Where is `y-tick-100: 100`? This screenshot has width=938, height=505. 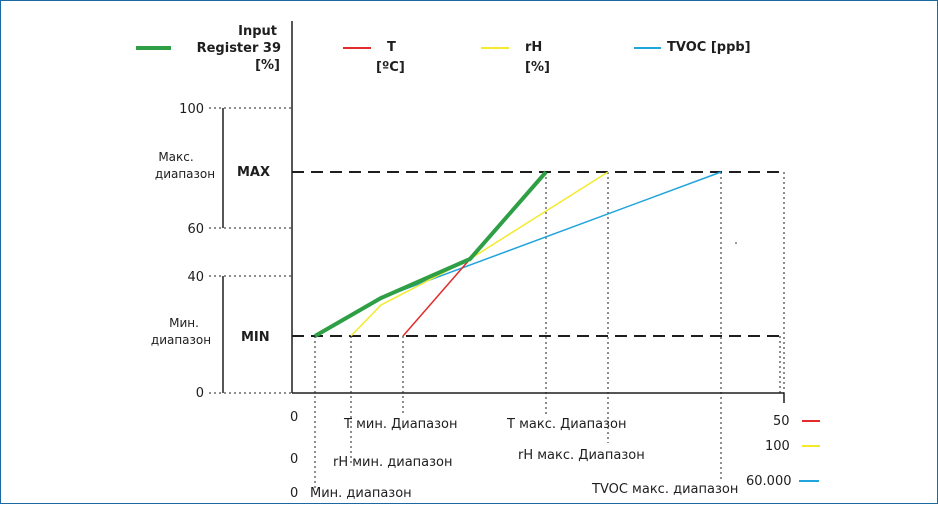 y-tick-100: 100 is located at coordinates (191, 109).